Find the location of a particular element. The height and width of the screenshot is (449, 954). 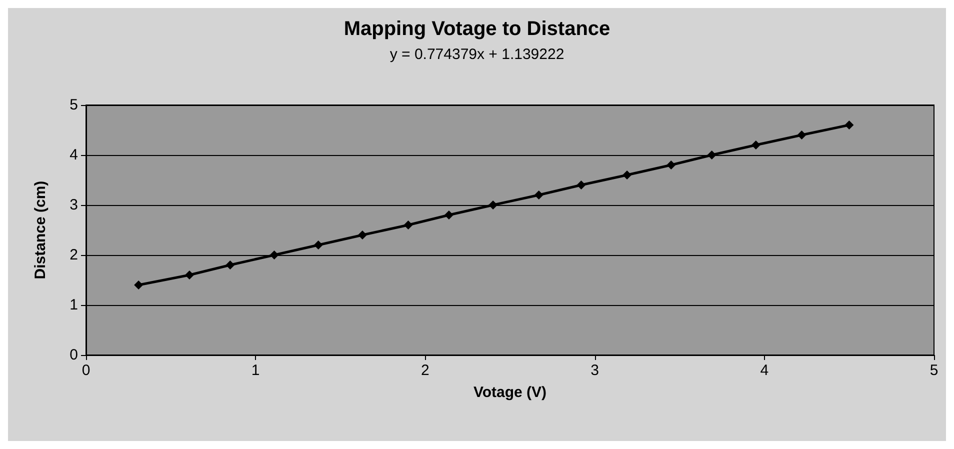

y-tick-label: 1 is located at coordinates (74, 305).